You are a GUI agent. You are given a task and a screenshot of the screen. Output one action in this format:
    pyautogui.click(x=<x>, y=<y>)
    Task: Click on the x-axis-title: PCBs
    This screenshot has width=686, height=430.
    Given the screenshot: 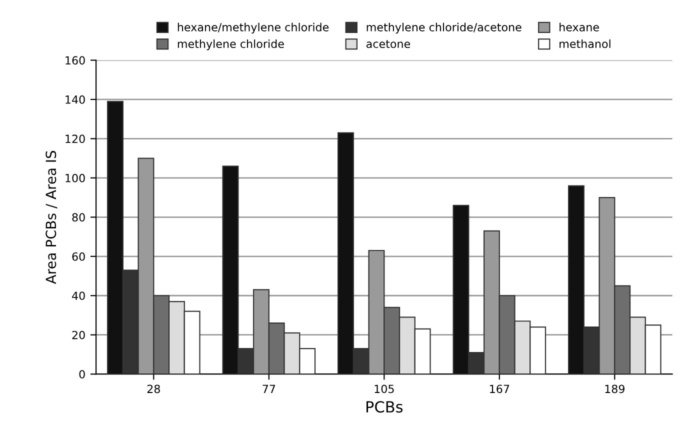 What is the action you would take?
    pyautogui.click(x=384, y=407)
    